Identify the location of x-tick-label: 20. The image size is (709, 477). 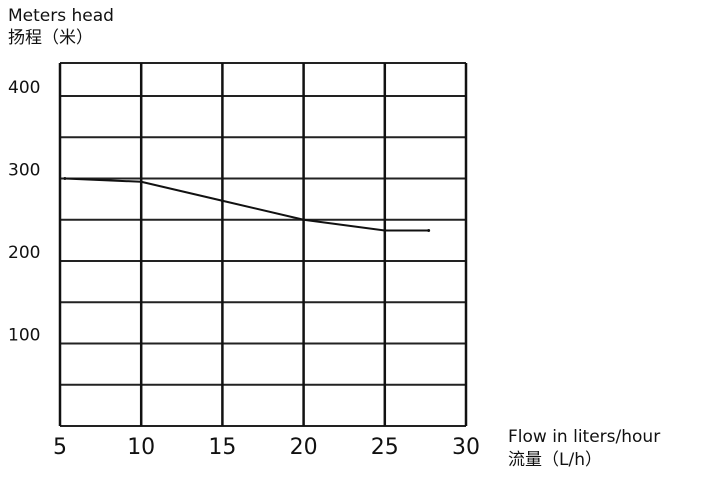
(304, 447).